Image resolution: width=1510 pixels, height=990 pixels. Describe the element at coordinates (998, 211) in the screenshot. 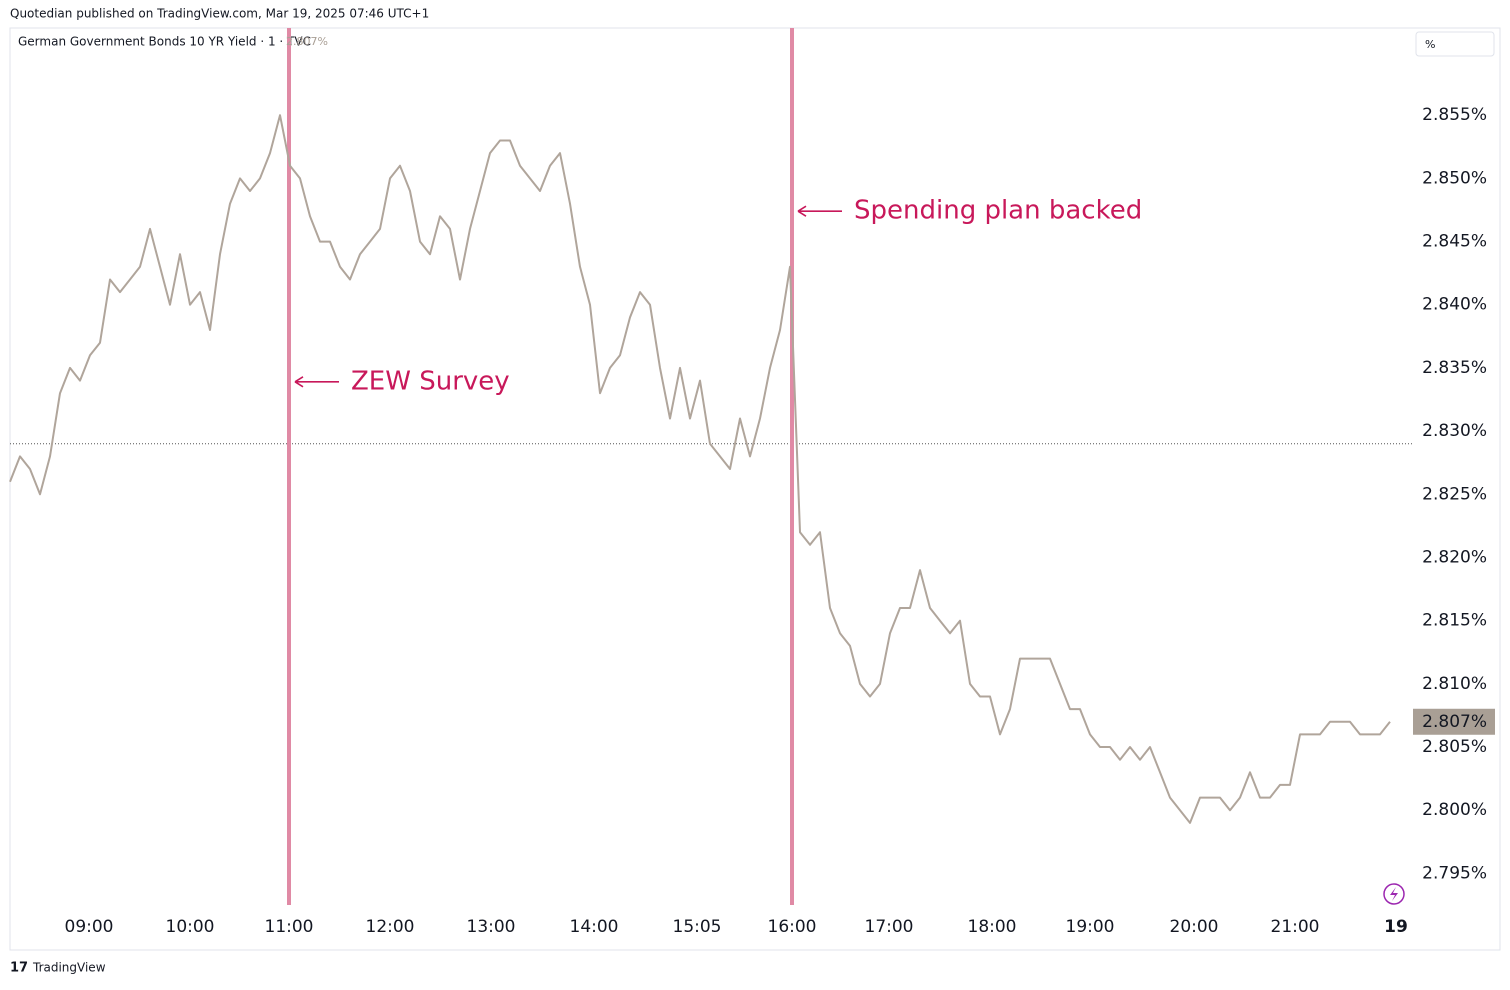

I see `annotation: Spending plan backed` at that location.